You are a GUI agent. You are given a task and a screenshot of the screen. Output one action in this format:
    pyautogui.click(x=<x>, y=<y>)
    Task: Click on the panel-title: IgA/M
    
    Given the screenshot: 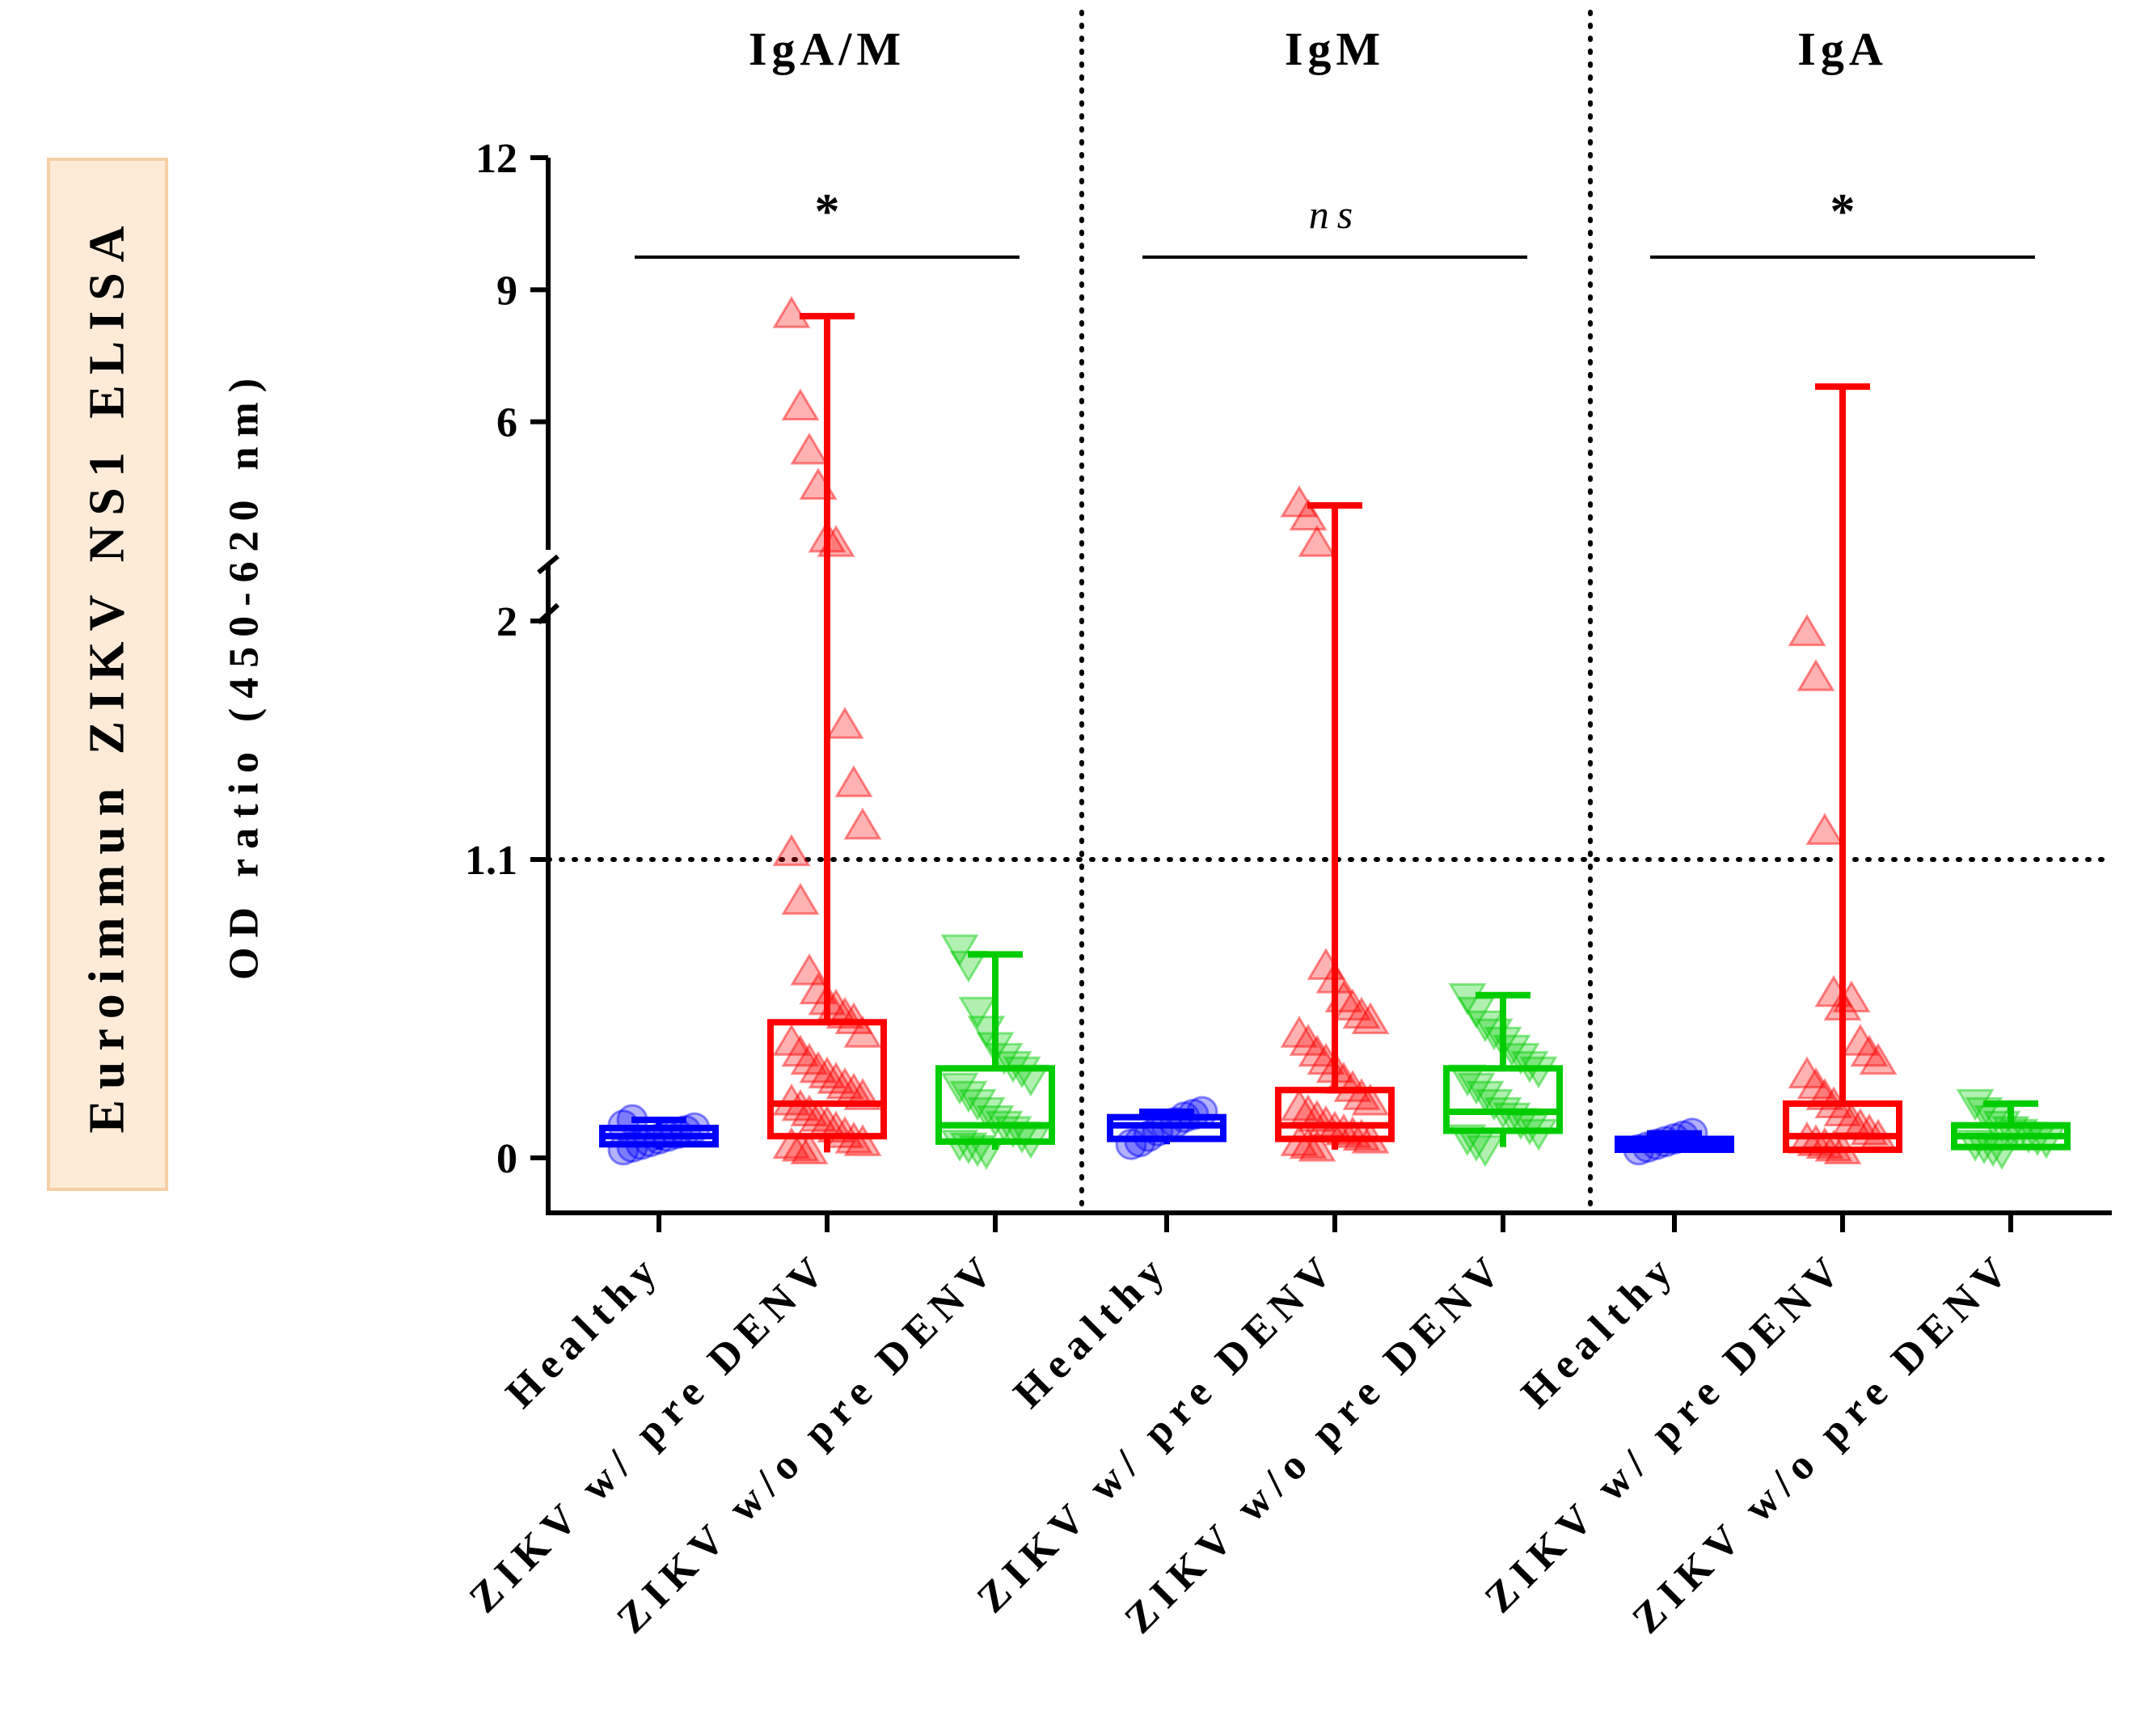 What is the action you would take?
    pyautogui.click(x=827, y=49)
    